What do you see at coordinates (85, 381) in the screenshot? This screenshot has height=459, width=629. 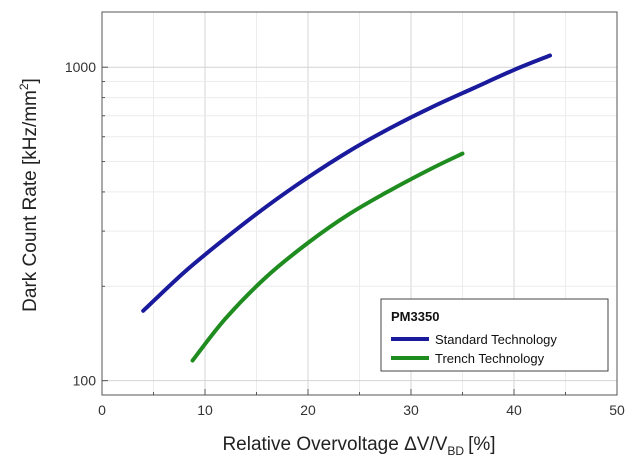 I see `y-tick-label: 100` at bounding box center [85, 381].